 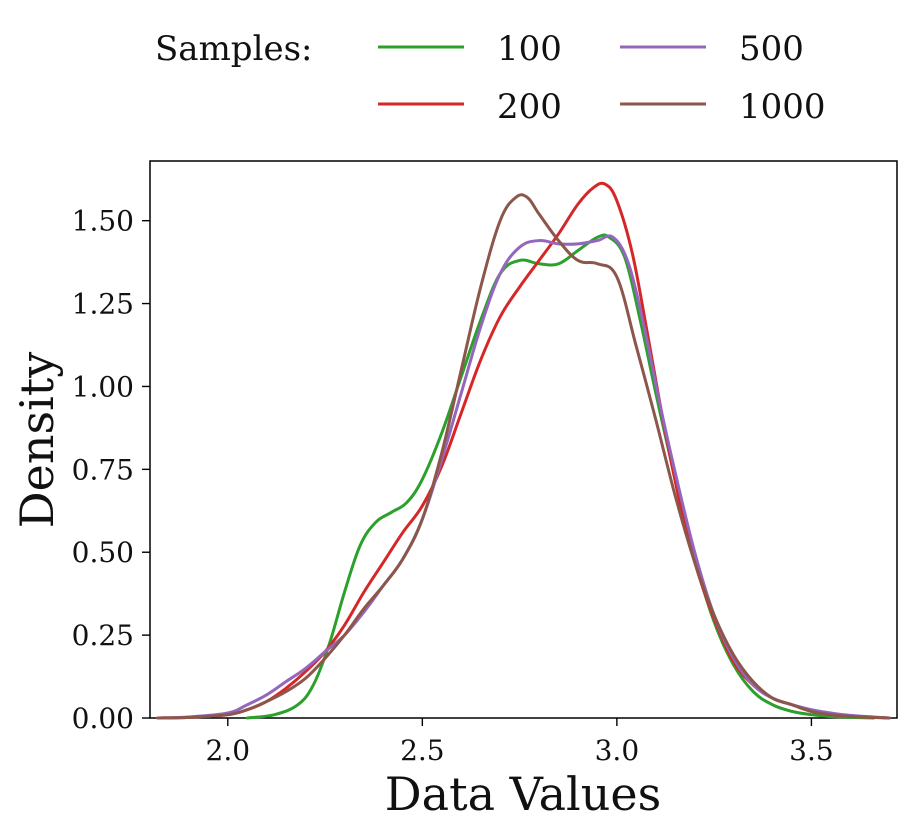 What do you see at coordinates (523, 794) in the screenshot?
I see `x-axis-label: Data Values` at bounding box center [523, 794].